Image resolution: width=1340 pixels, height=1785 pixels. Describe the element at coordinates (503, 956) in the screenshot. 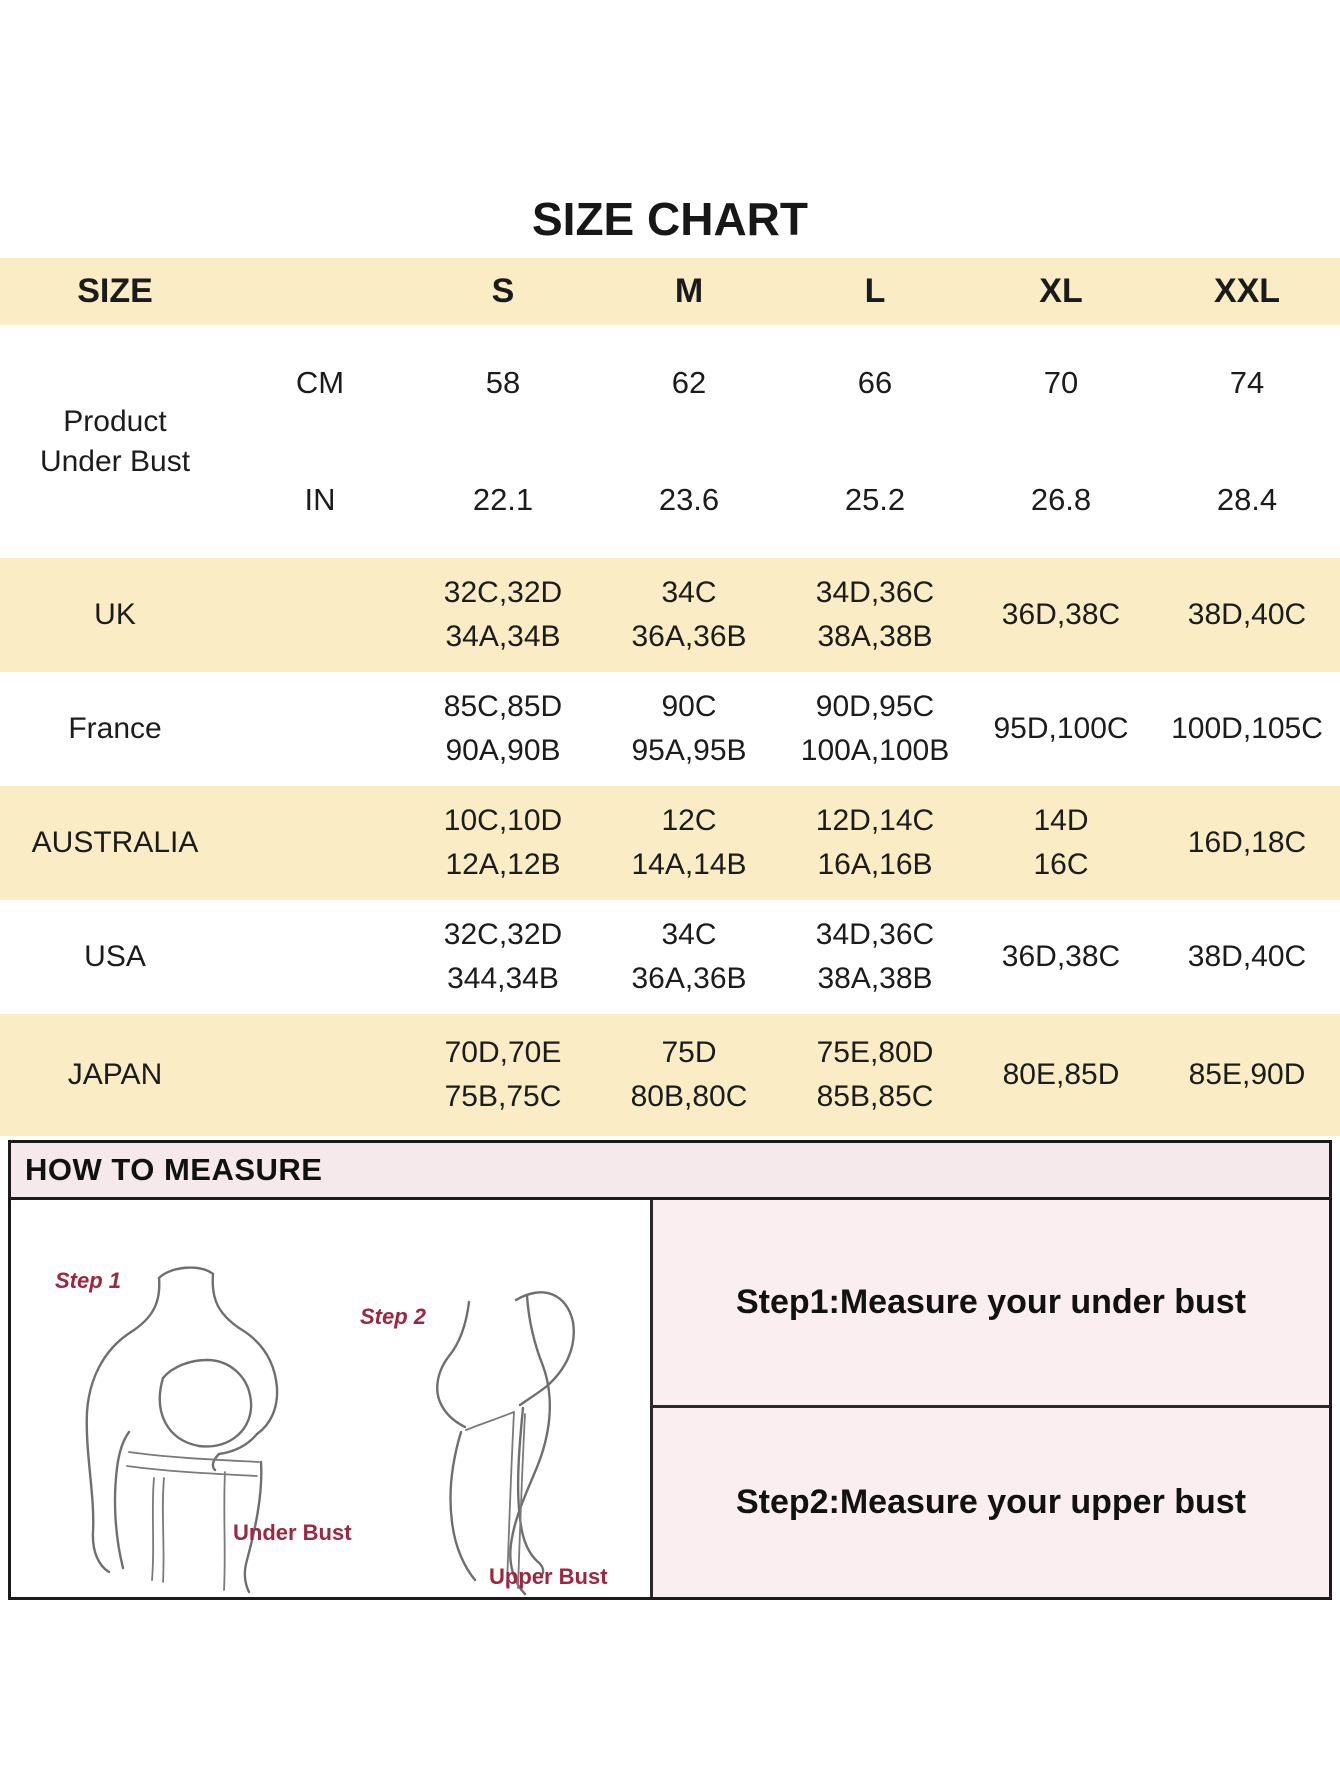

I see `usa-size-s: 32C,32D 344,34B` at that location.